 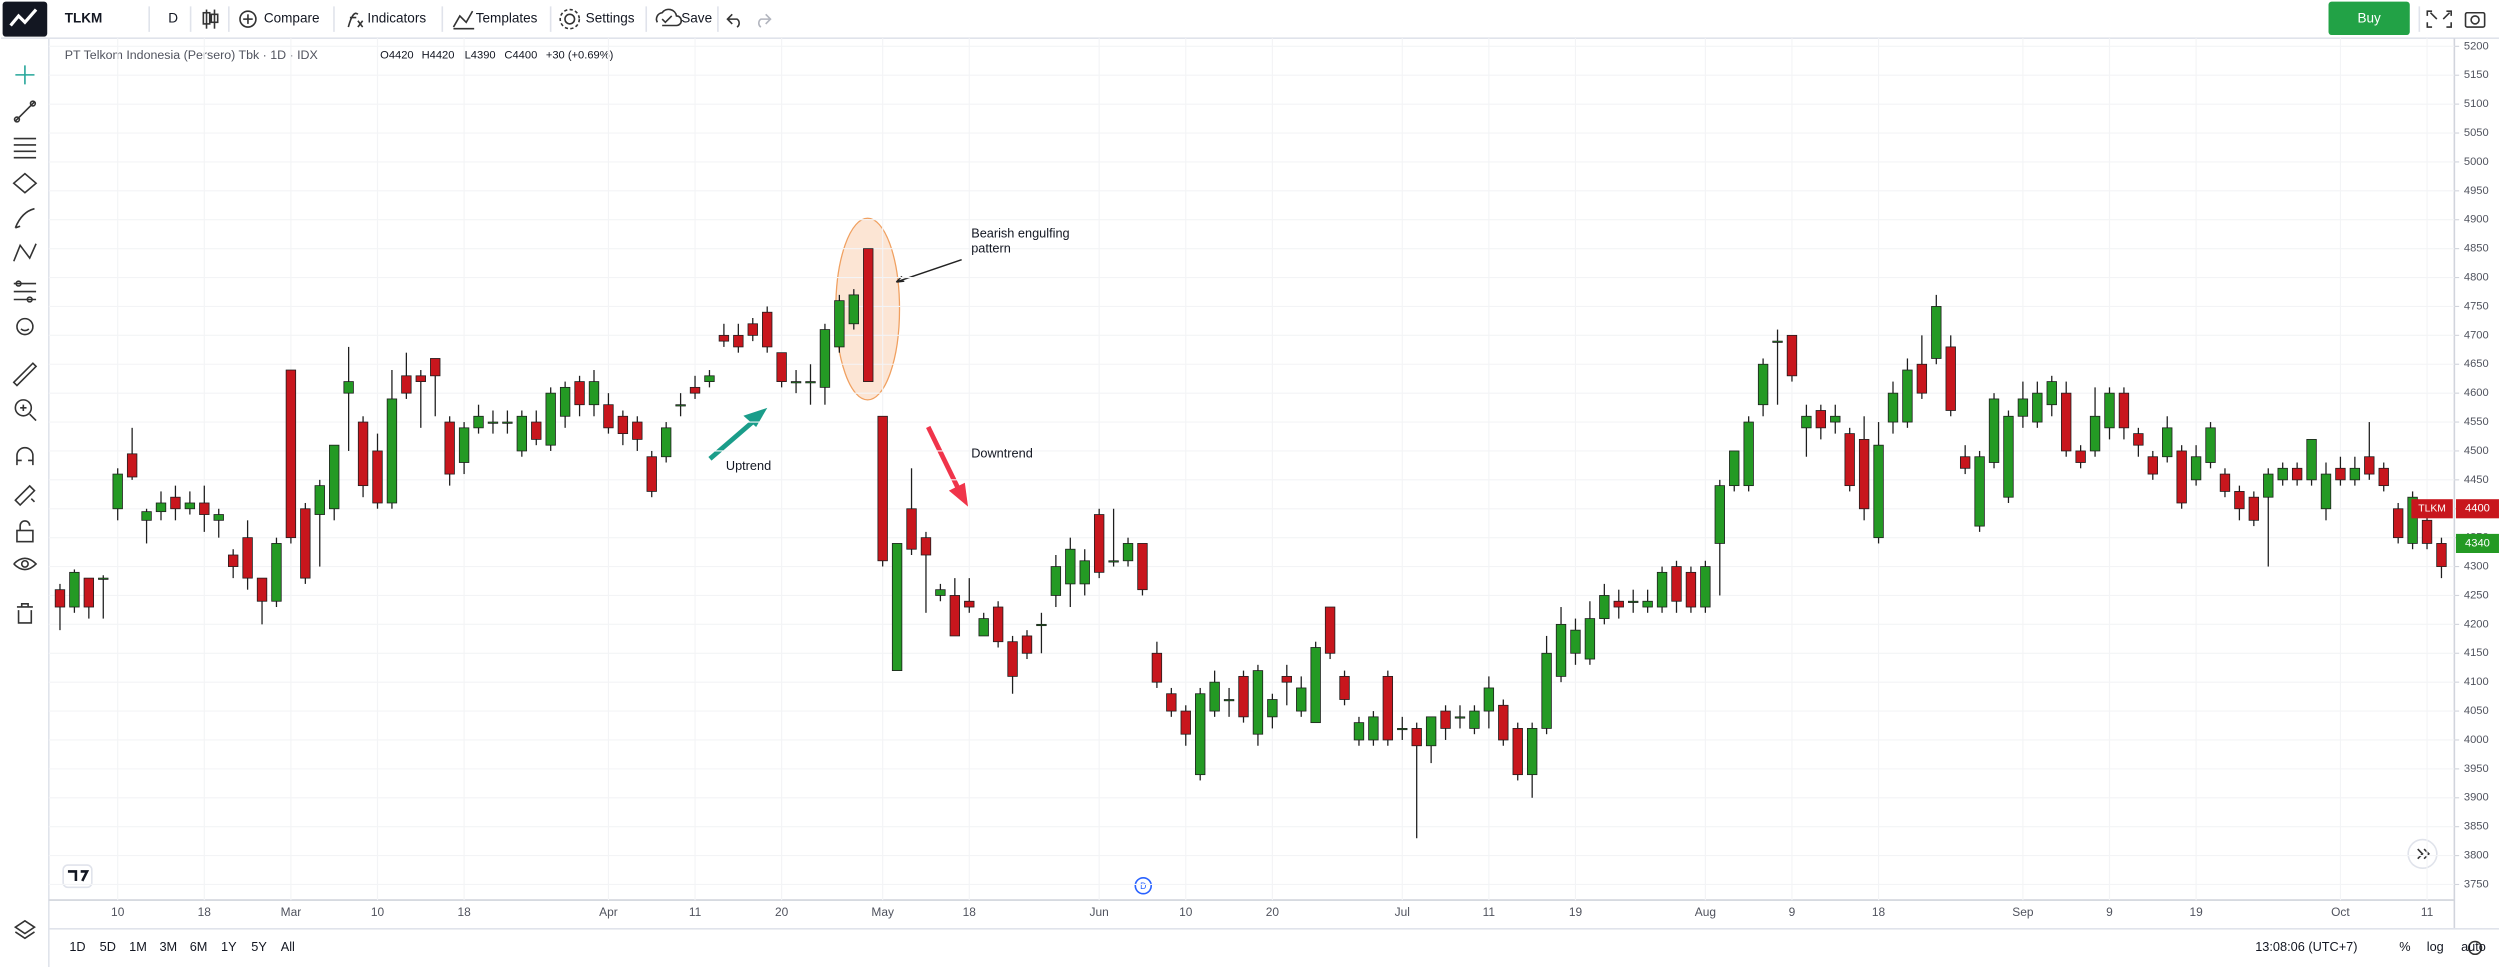 I want to click on y-tick-label: 3850, so click(x=2476, y=827).